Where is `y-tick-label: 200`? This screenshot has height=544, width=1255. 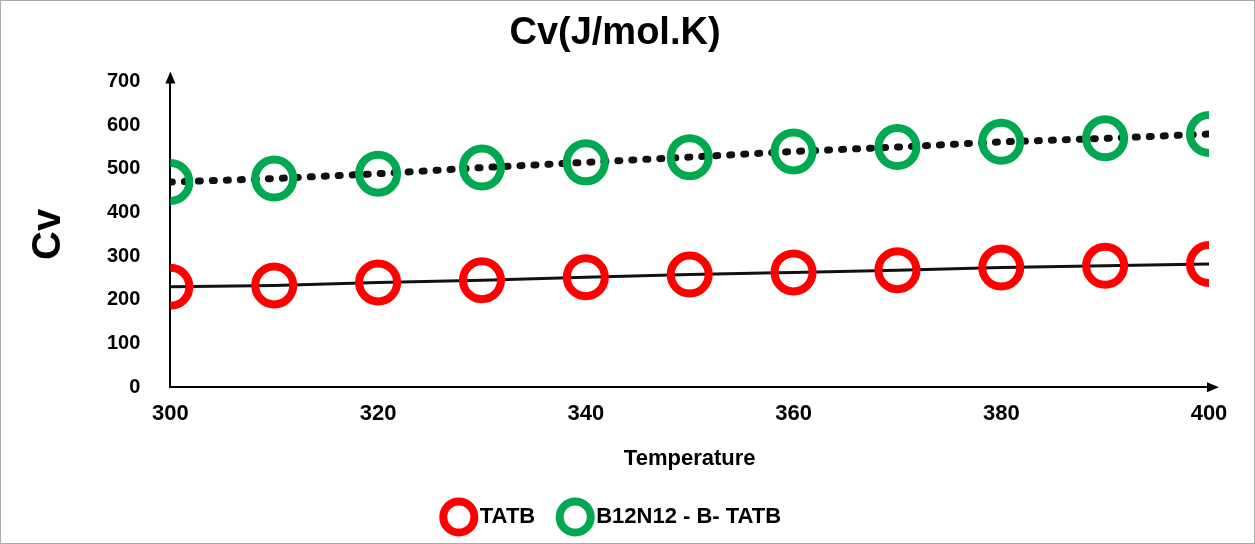 y-tick-label: 200 is located at coordinates (123, 298).